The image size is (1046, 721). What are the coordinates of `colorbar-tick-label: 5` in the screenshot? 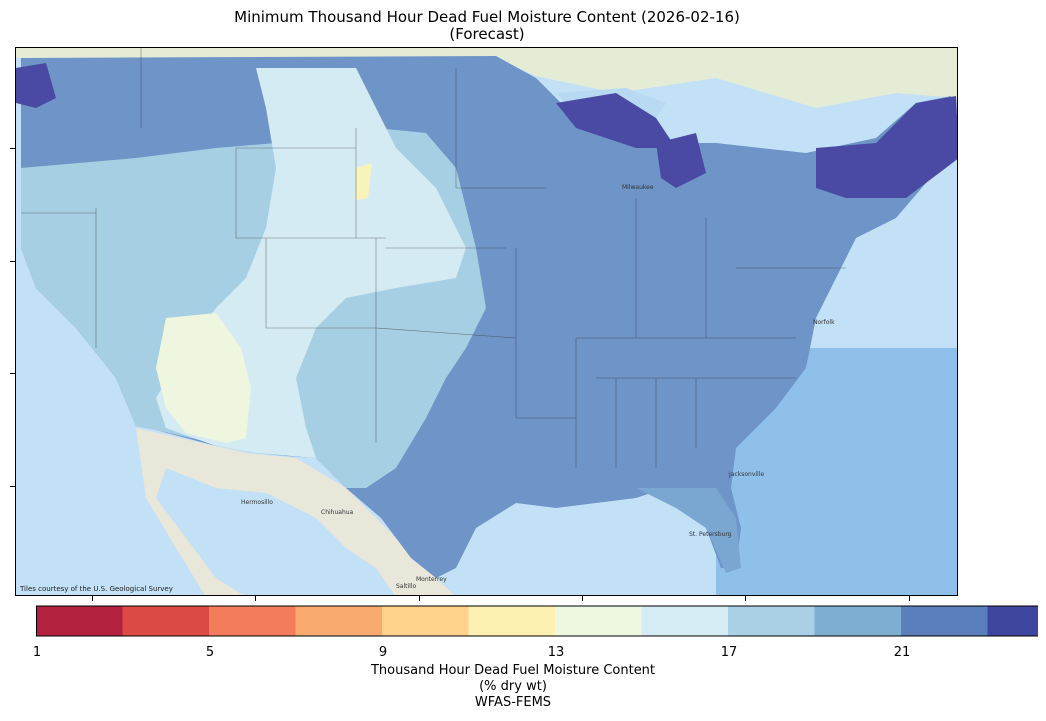 It's located at (210, 652).